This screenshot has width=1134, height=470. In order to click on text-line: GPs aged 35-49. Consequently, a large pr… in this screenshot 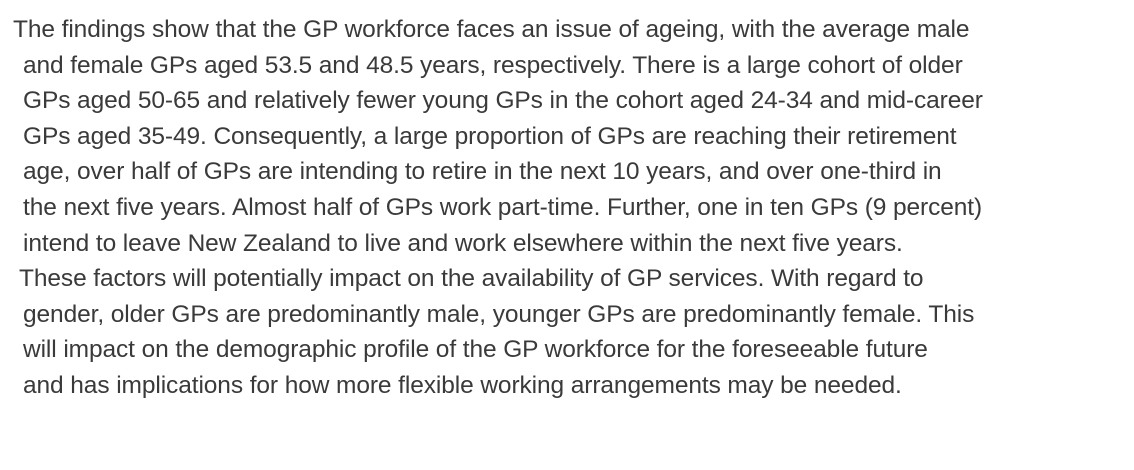, I will do `click(490, 136)`.